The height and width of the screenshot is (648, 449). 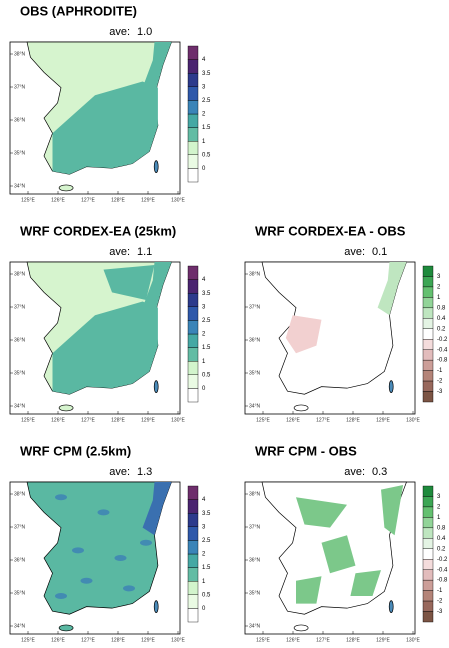 What do you see at coordinates (442, 350) in the screenshot?
I see `colorbar-label: -0.4` at bounding box center [442, 350].